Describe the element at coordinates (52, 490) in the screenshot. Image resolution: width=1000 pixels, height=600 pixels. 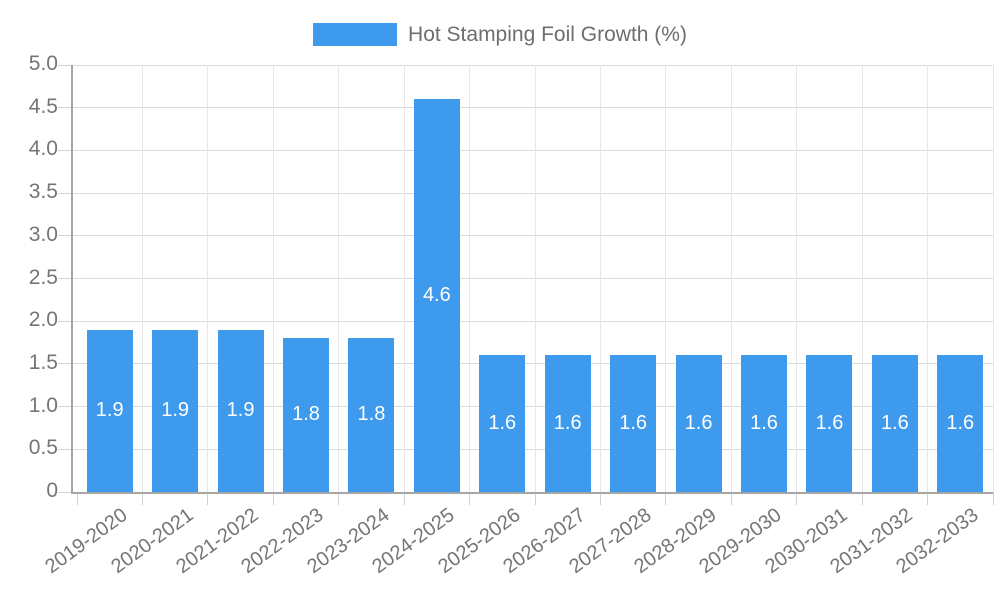
I see `y-tick-label: 0` at that location.